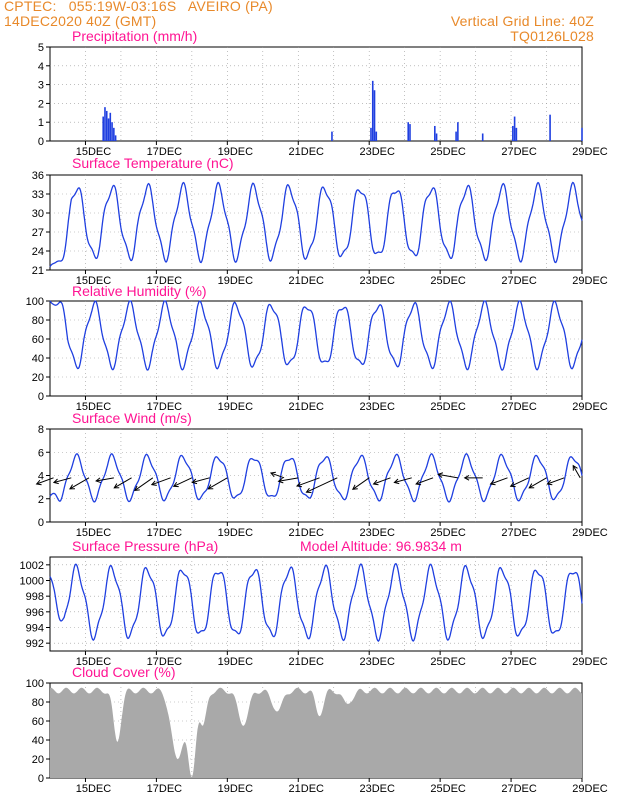  Describe the element at coordinates (552, 36) in the screenshot. I see `model-code: TQ0126L028` at that location.